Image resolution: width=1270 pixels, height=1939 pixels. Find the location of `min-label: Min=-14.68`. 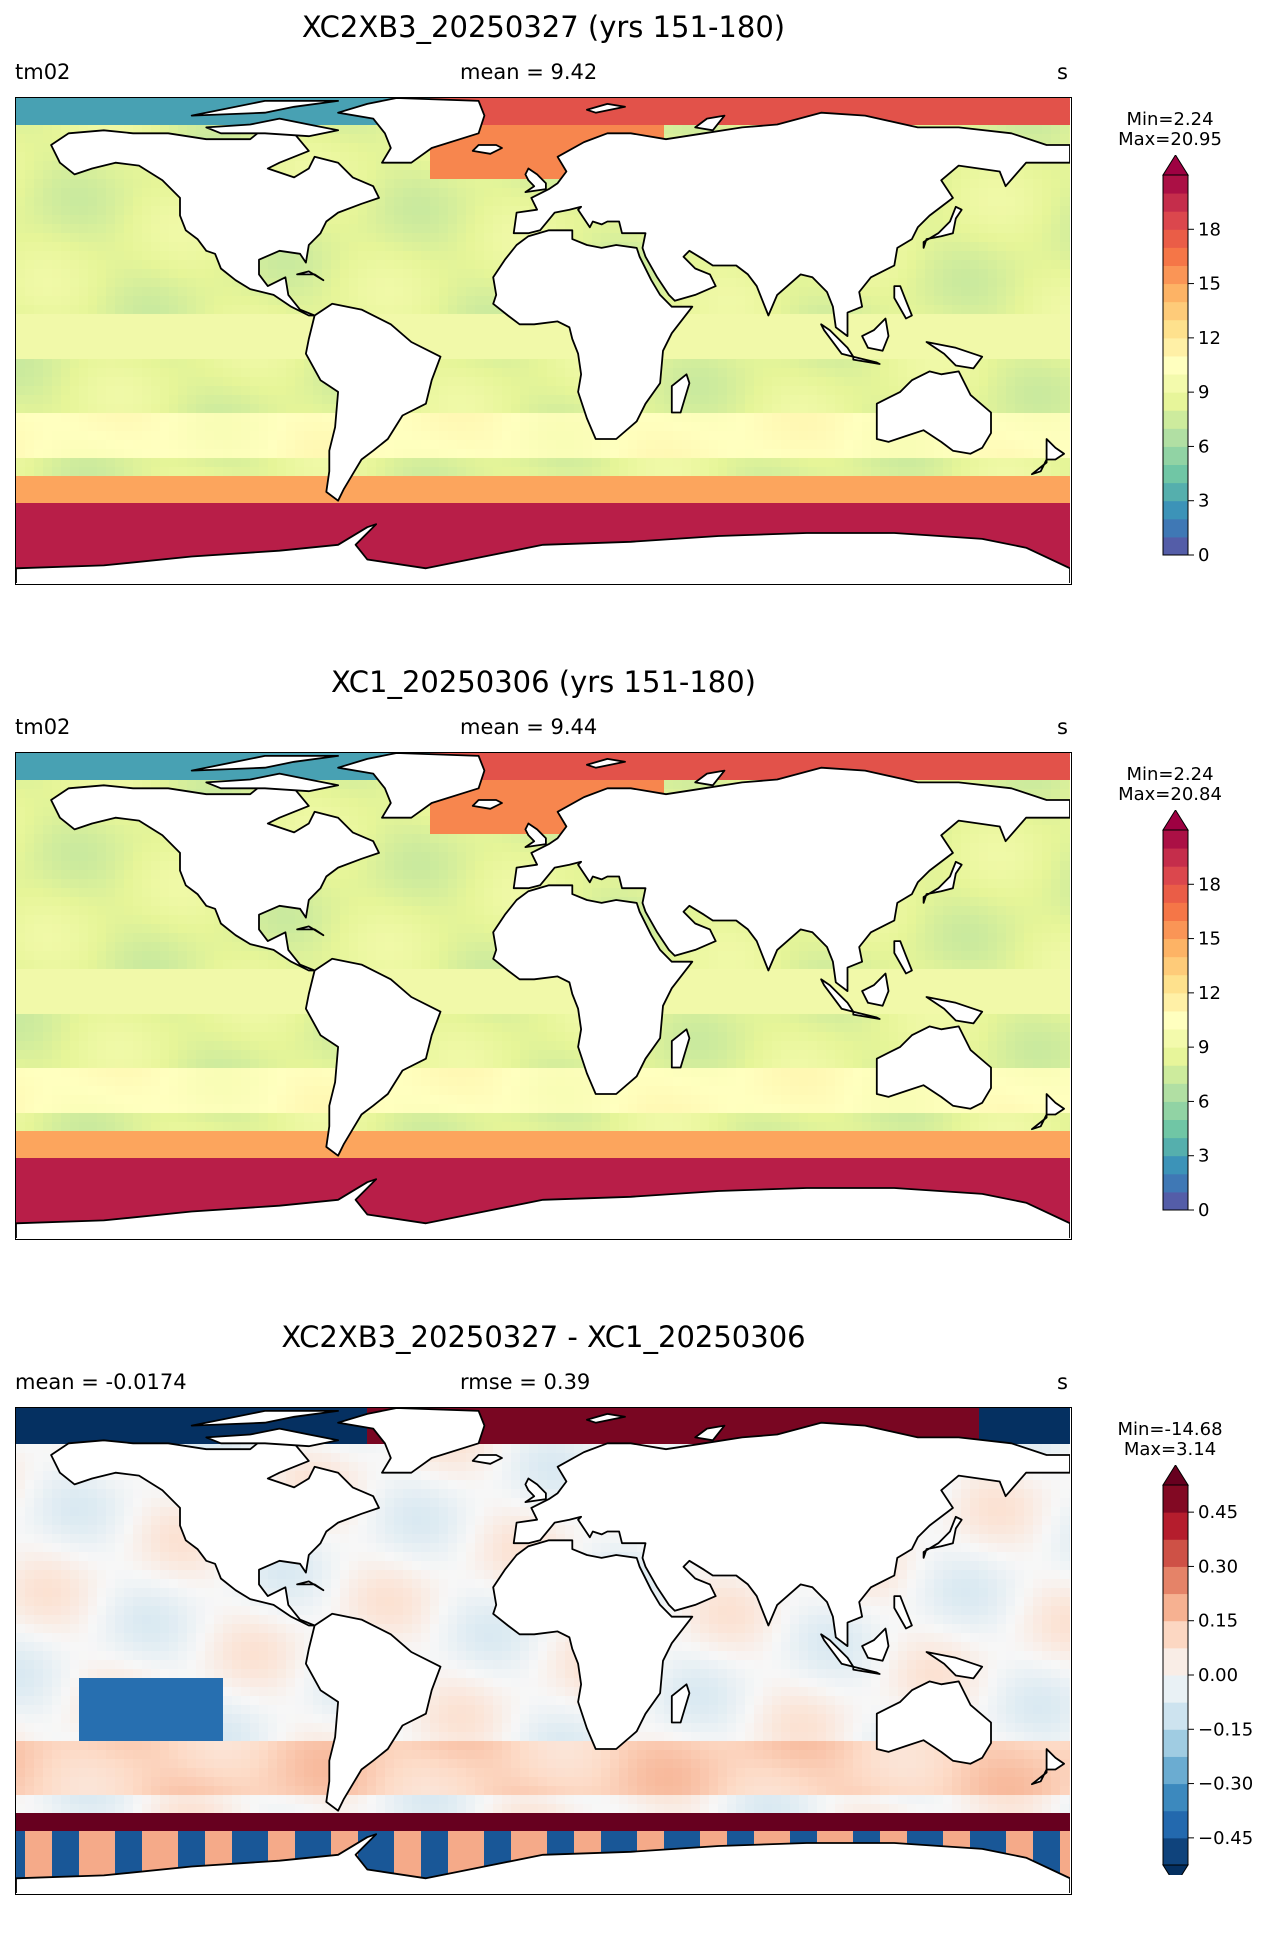

min-label: Min=-14.68 is located at coordinates (1170, 1429).